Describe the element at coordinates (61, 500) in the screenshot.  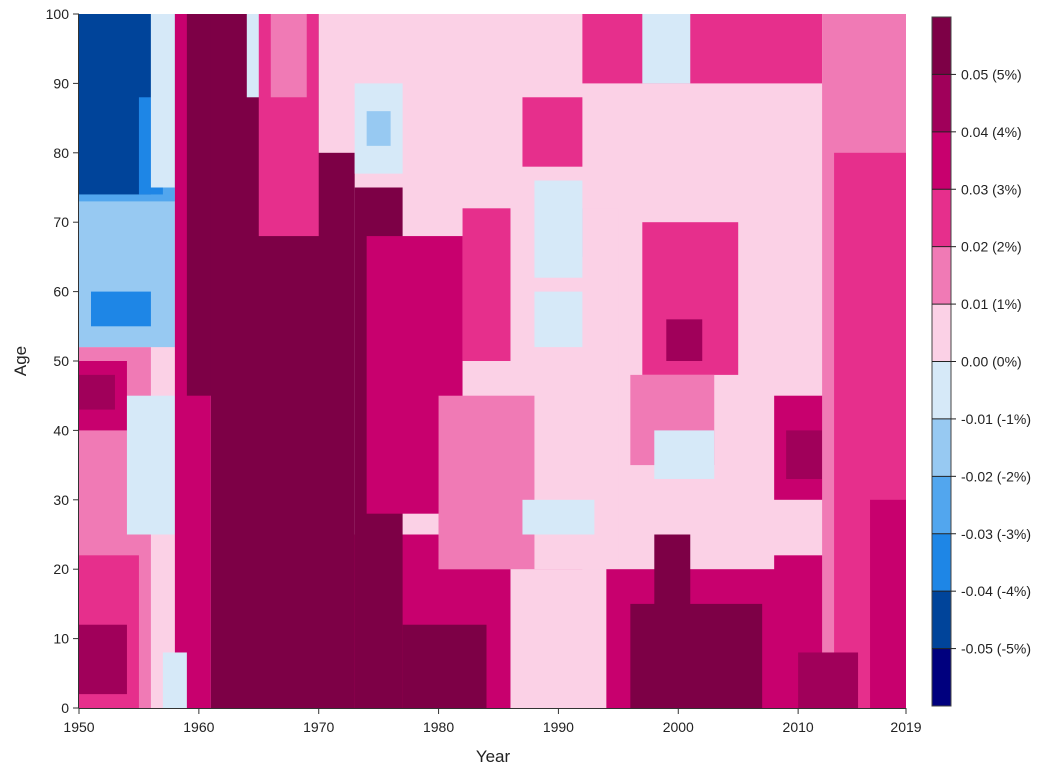
I see `y-tick-label: 30` at that location.